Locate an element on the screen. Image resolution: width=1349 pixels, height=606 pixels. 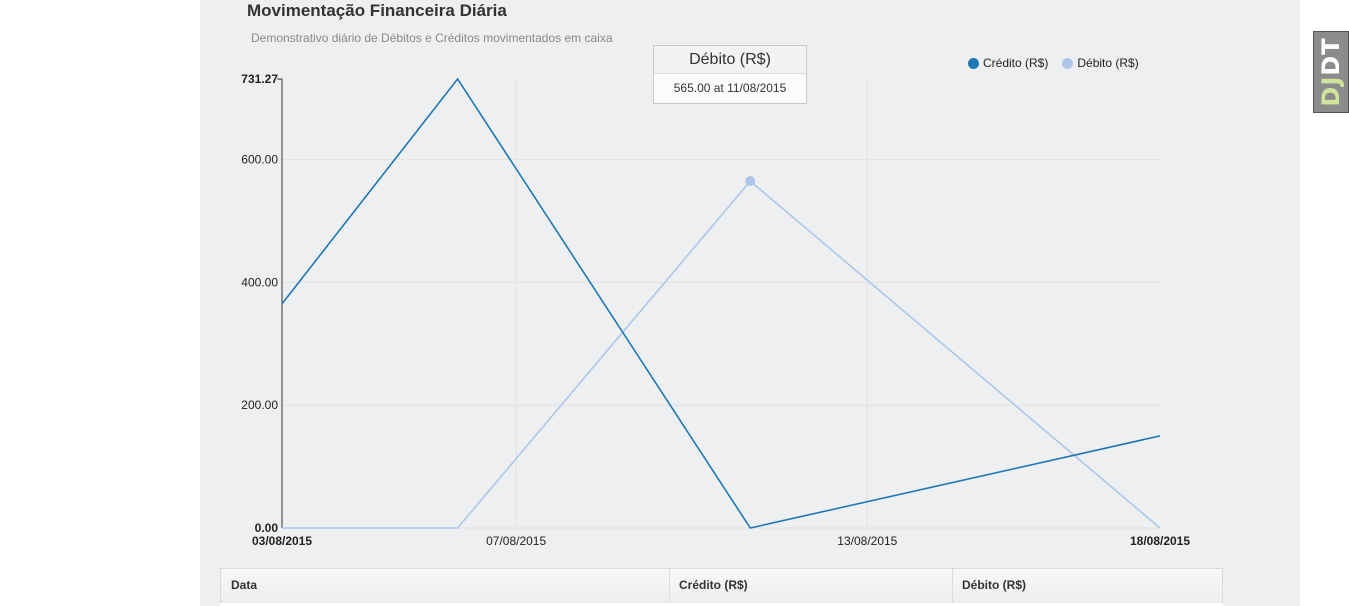
chart-legend: Crédito (R$) Débito (R$) is located at coordinates (1053, 63).